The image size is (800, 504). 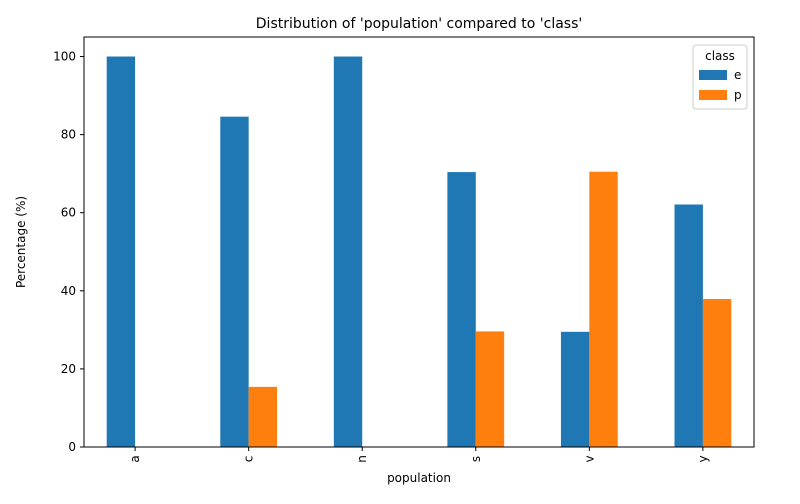 What do you see at coordinates (490, 389) in the screenshot?
I see `bar-p-s` at bounding box center [490, 389].